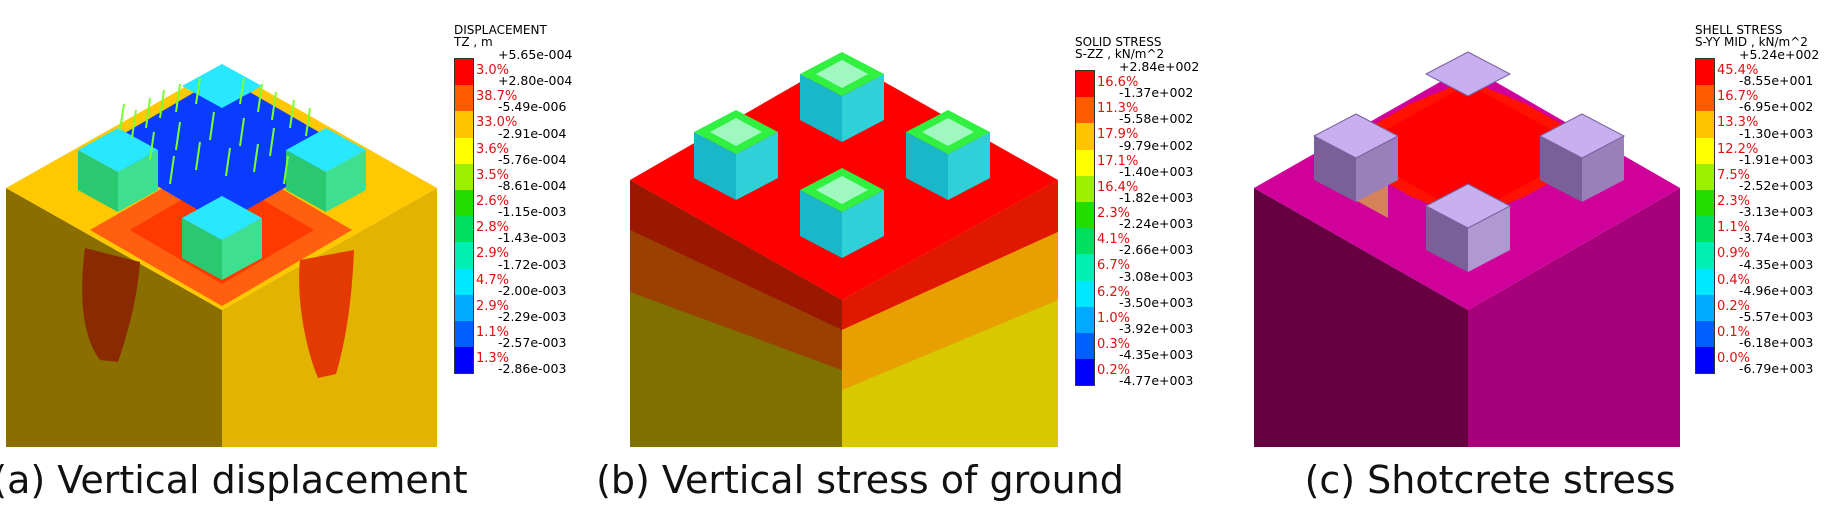 This screenshot has width=1825, height=508. What do you see at coordinates (493, 175) in the screenshot?
I see `legend-percent-label: 3.5%` at bounding box center [493, 175].